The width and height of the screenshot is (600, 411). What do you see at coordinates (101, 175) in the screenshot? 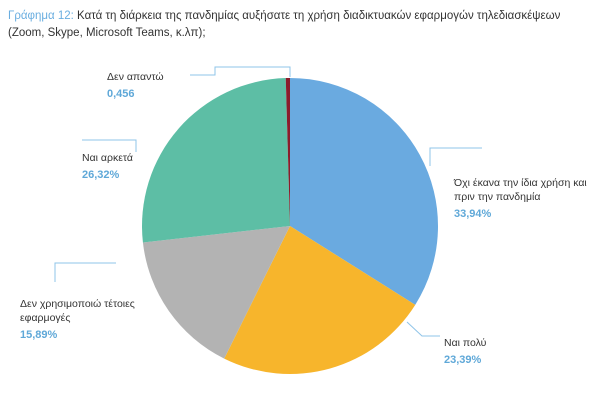
I see `value-label: 26,32%` at bounding box center [101, 175].